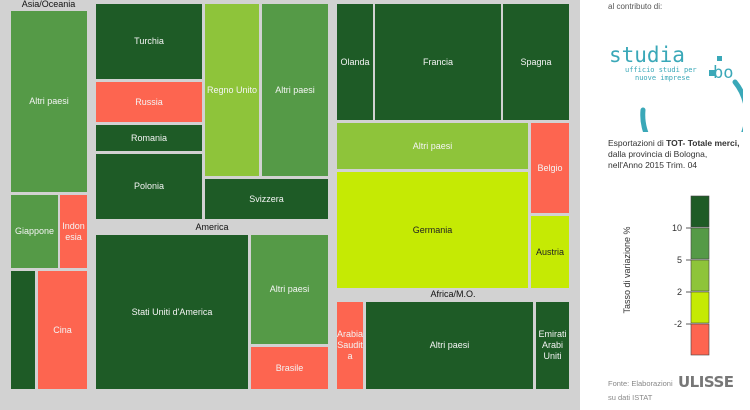 The height and width of the screenshot is (410, 750). I want to click on tile-label: Austria, so click(549, 251).